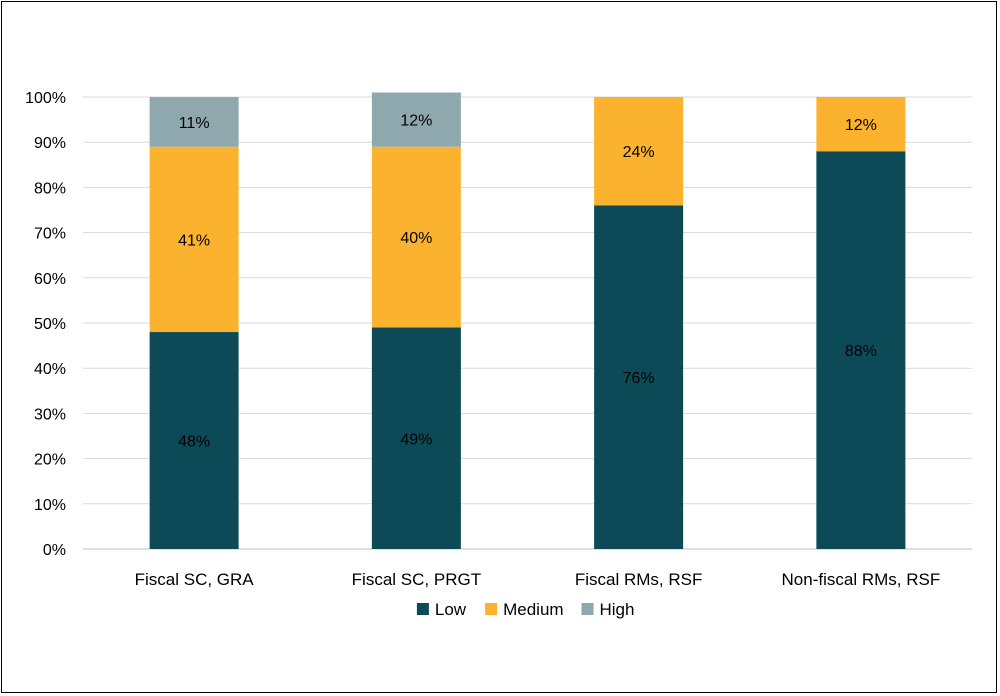 The width and height of the screenshot is (1000, 696). I want to click on y-tick-label: 50%, so click(50, 324).